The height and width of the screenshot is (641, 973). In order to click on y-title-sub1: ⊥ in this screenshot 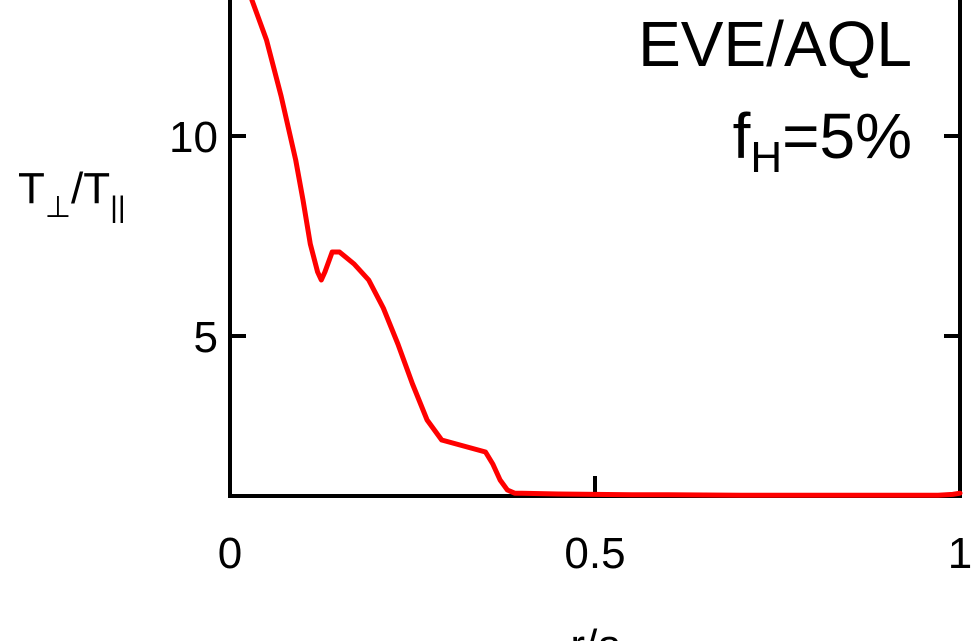, I will do `click(58, 207)`.